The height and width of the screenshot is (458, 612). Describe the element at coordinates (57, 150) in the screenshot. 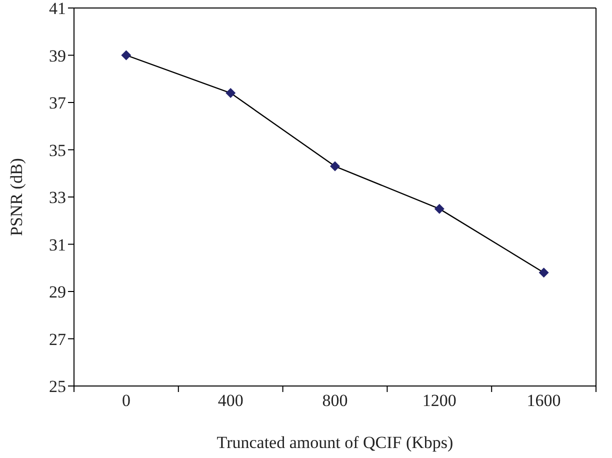

I see `y-tick-label: 35` at that location.